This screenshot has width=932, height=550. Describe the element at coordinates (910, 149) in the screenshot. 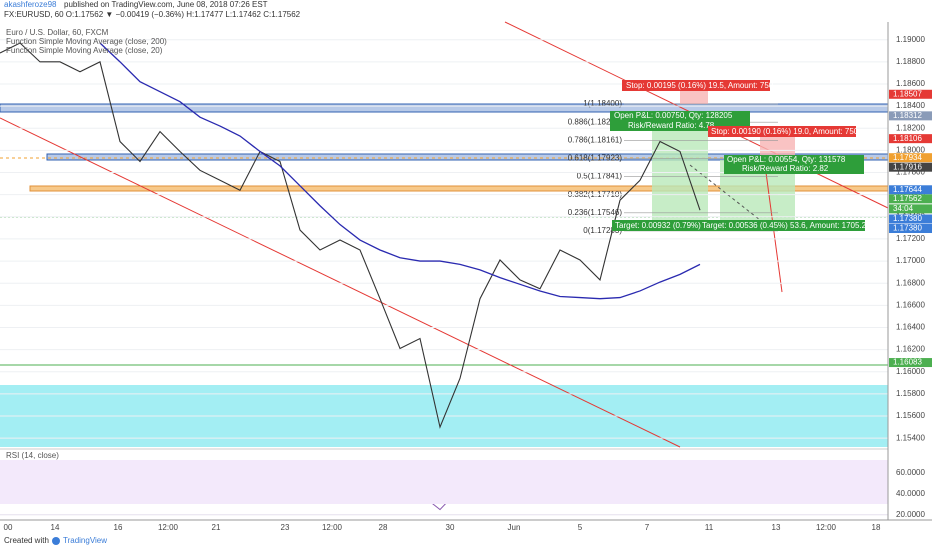

I see `y-tick-label: 1.18000` at that location.